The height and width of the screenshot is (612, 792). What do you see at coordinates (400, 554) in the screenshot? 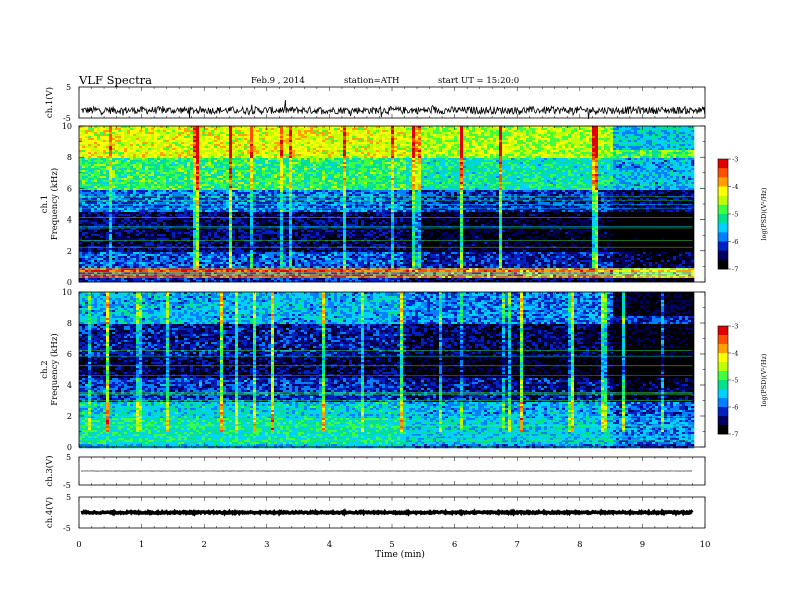
I see `x-axis-label: Time (min)` at bounding box center [400, 554].